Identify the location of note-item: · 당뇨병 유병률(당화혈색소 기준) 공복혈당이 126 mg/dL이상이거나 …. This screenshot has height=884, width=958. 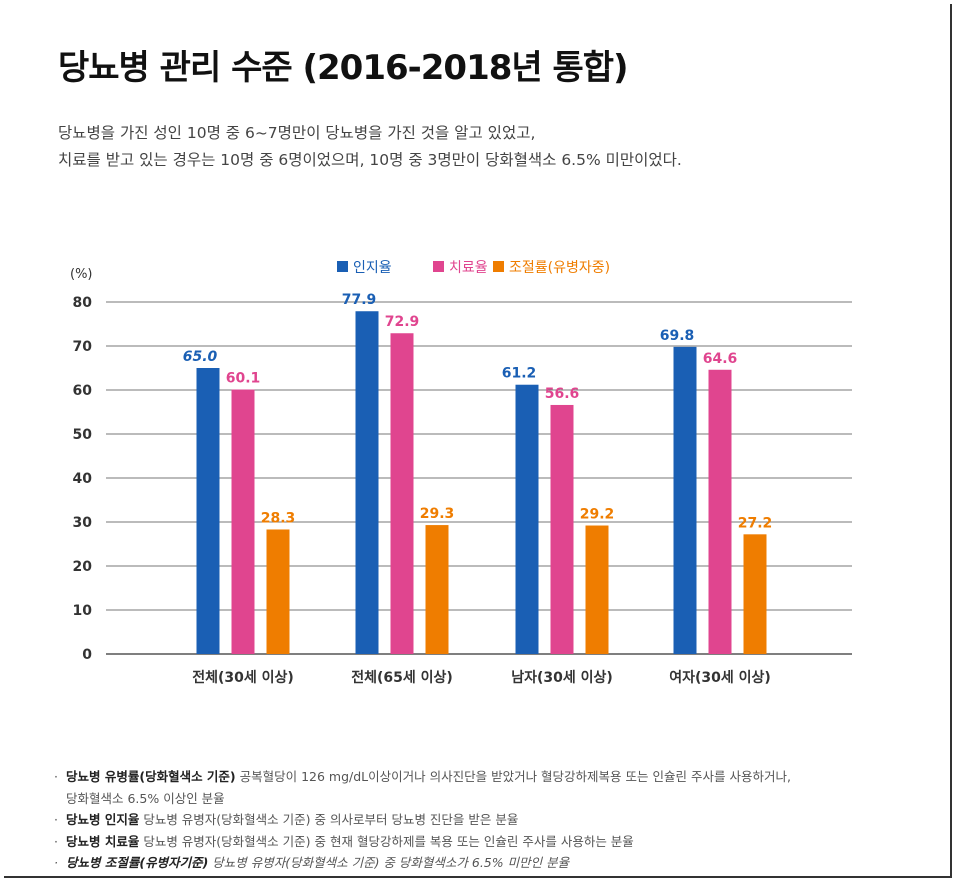
(491, 787).